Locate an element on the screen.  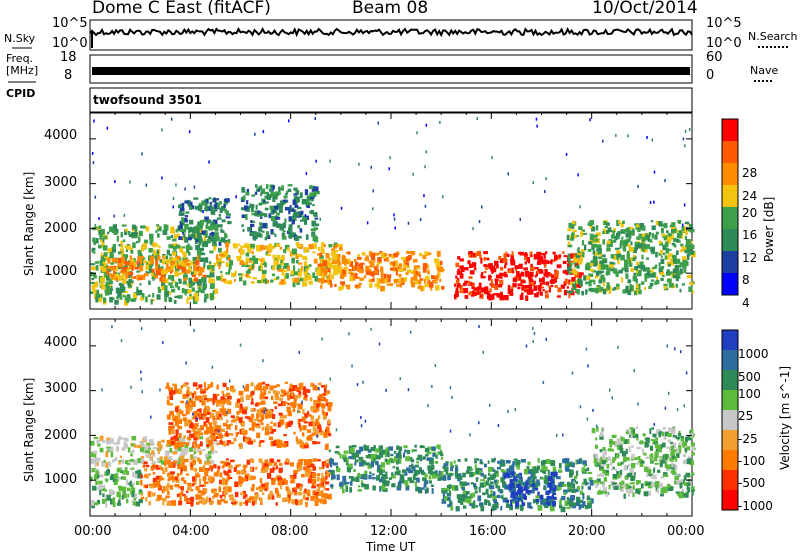
xtick-0: 00:00 is located at coordinates (93, 531).